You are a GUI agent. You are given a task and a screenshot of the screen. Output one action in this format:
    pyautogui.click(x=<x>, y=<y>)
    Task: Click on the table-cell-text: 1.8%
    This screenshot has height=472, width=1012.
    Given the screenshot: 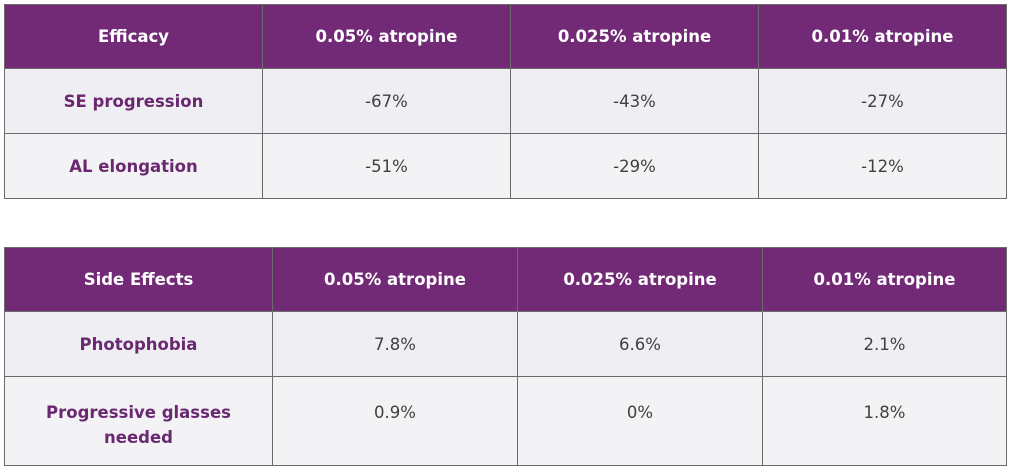 What is the action you would take?
    pyautogui.click(x=884, y=412)
    